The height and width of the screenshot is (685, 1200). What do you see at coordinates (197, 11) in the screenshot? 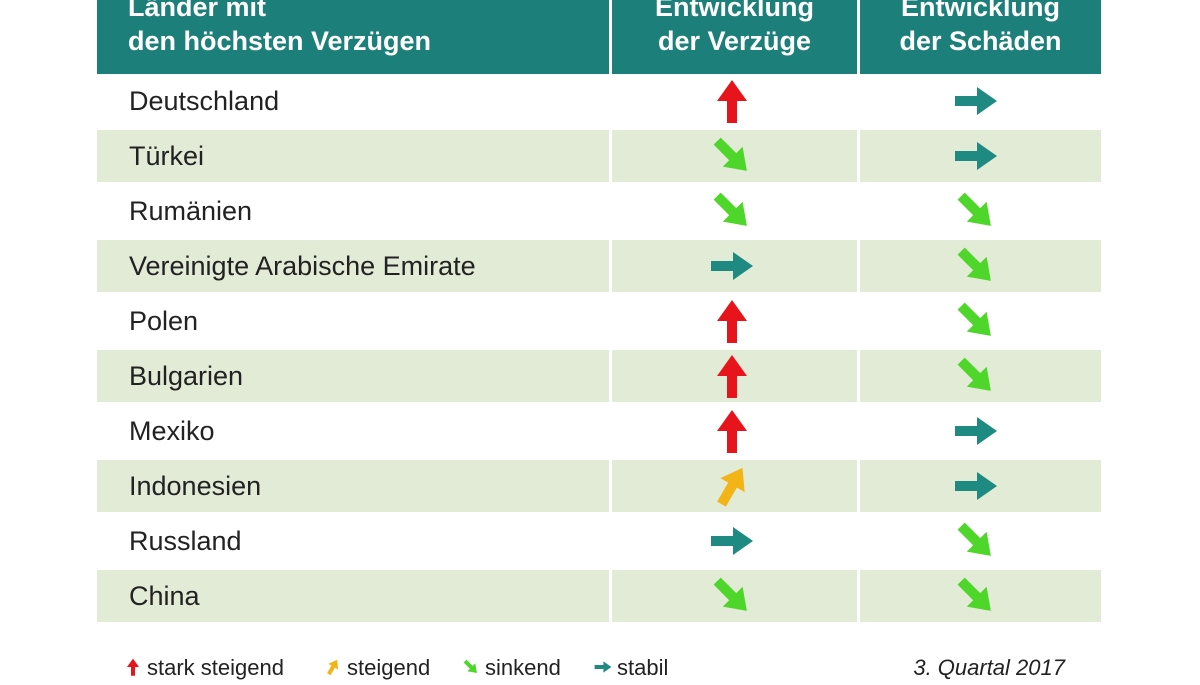
I see `header-countries-line1: Länder mit` at bounding box center [197, 11].